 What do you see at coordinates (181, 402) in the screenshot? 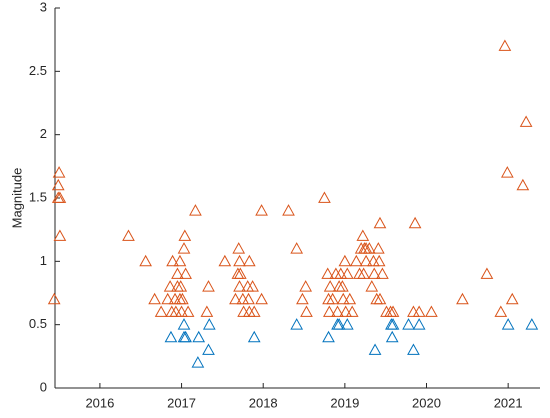
I see `x-tick-label: 2017` at bounding box center [181, 402].